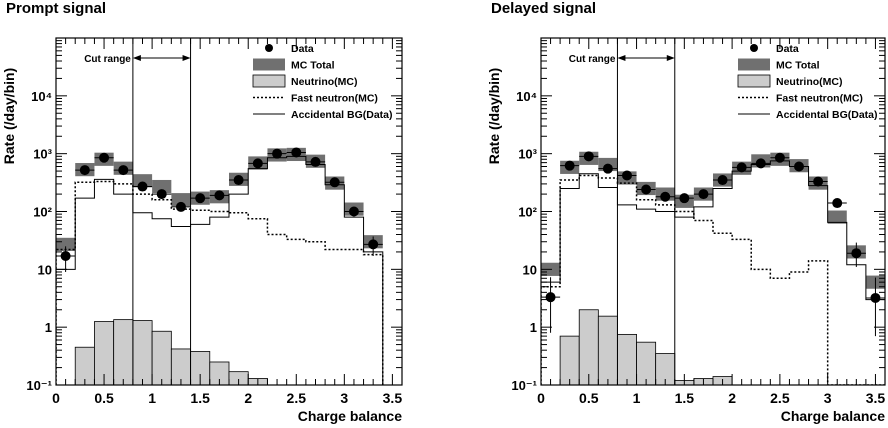  Describe the element at coordinates (828, 398) in the screenshot. I see `x-tick-label: 3` at that location.